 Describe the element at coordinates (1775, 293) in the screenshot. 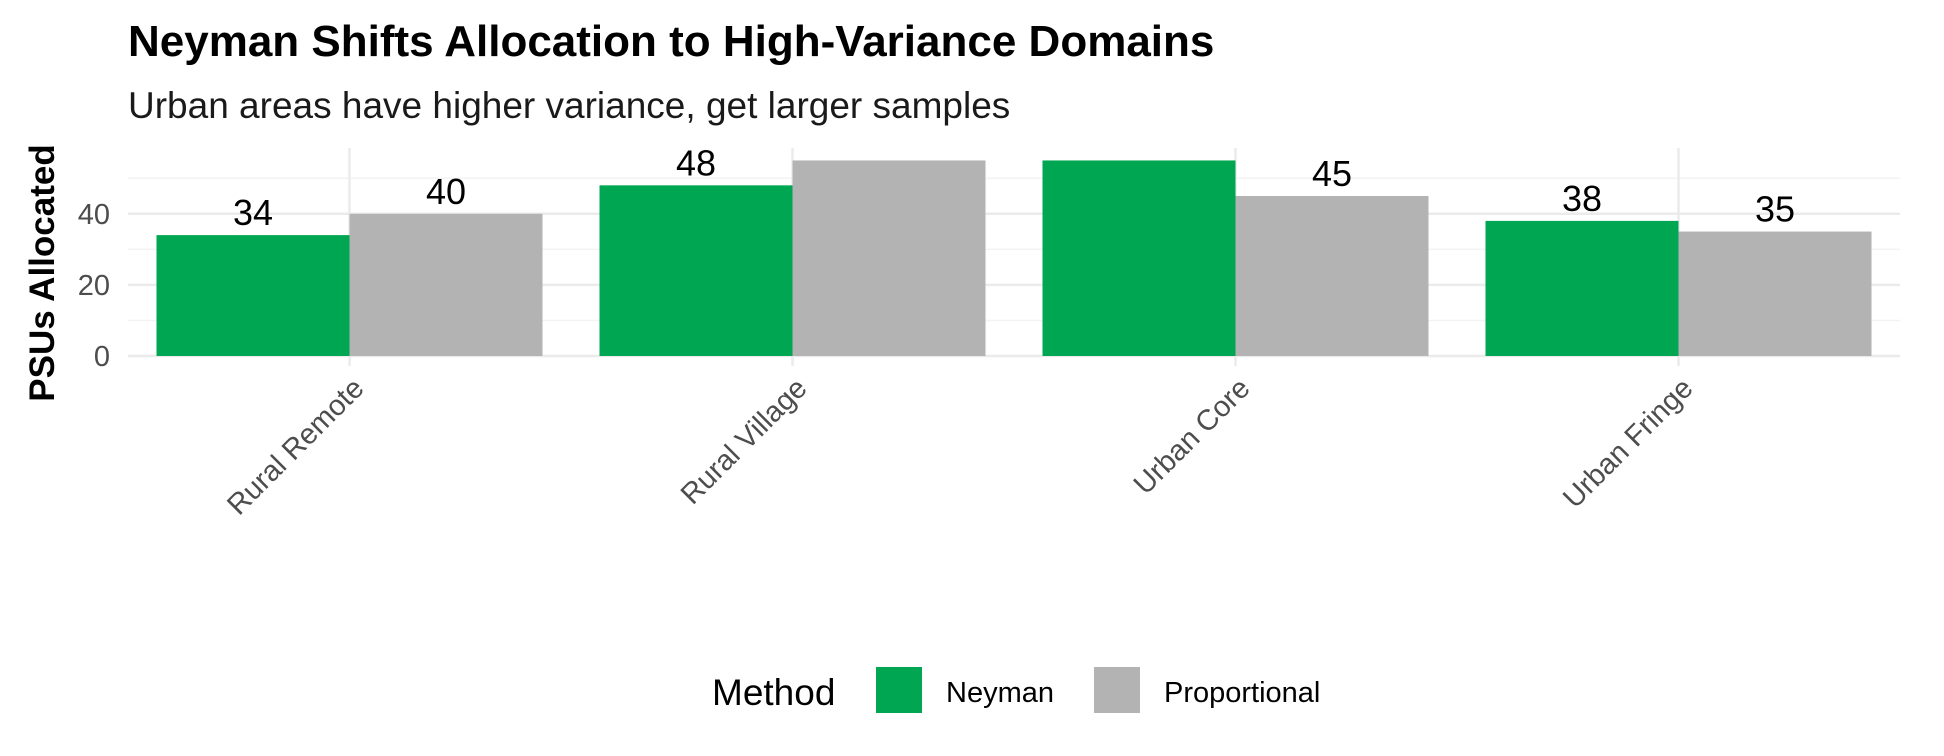

I see `bar-proportional-urban-fringe` at that location.